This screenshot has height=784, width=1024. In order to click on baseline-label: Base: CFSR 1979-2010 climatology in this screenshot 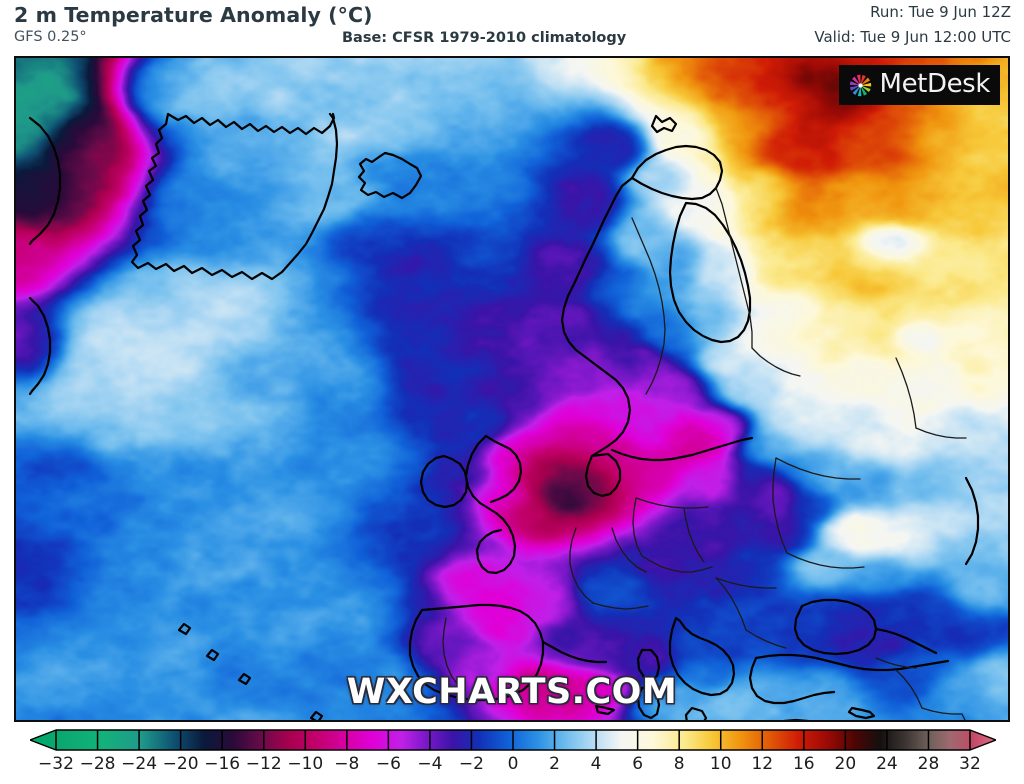, I will do `click(484, 38)`.